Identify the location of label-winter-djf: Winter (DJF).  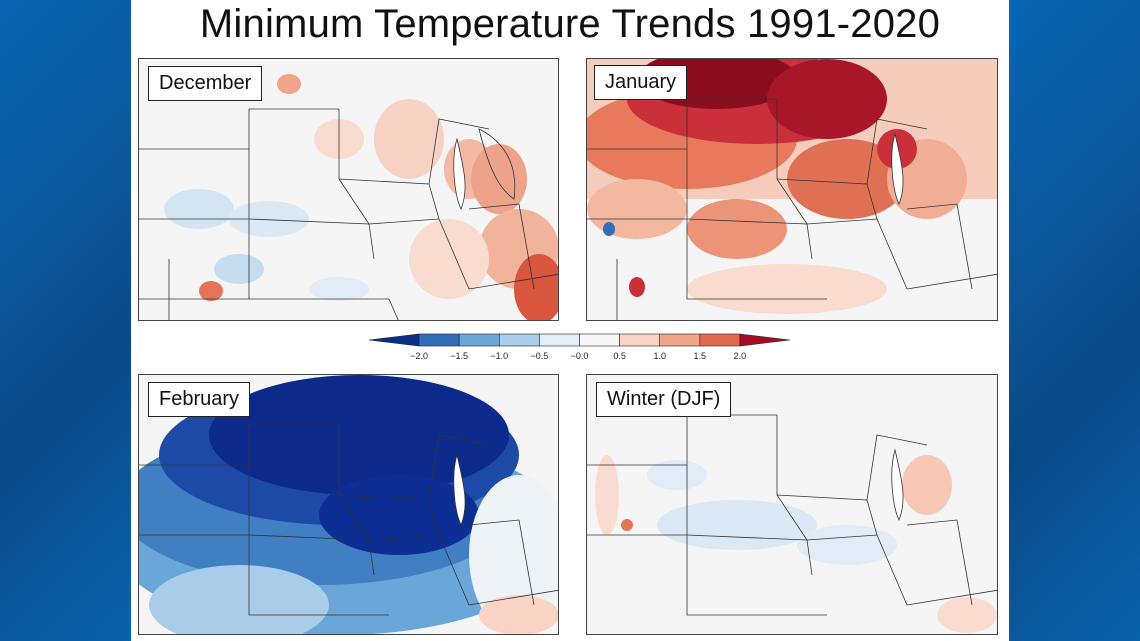
(664, 399).